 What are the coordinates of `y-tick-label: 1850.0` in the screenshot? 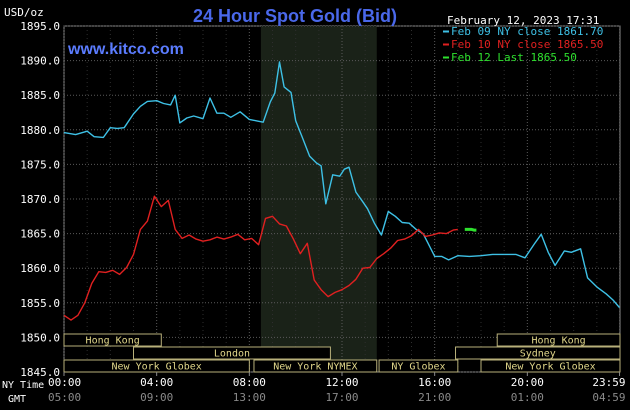 It's located at (40, 337).